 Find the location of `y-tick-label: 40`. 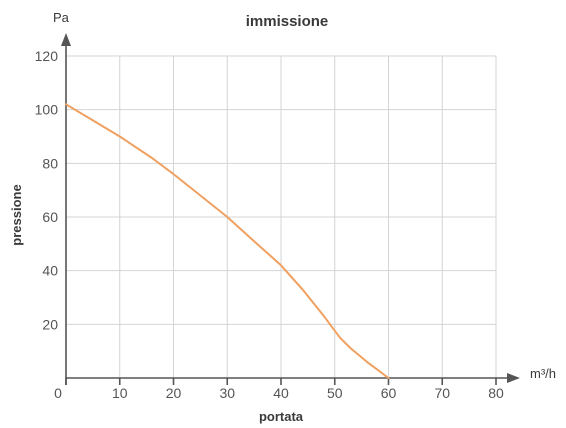

y-tick-label: 40 is located at coordinates (50, 271).